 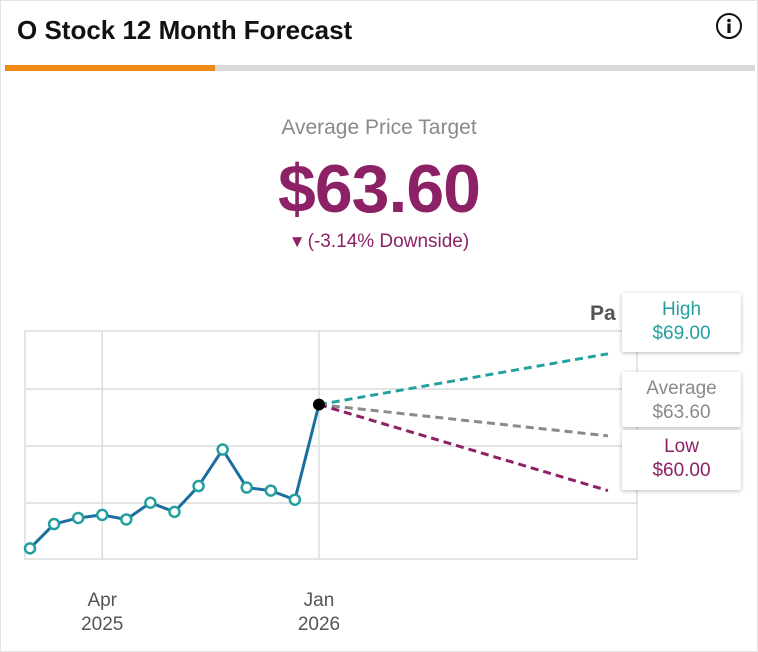 I want to click on low-target-label: Low, so click(x=681, y=446).